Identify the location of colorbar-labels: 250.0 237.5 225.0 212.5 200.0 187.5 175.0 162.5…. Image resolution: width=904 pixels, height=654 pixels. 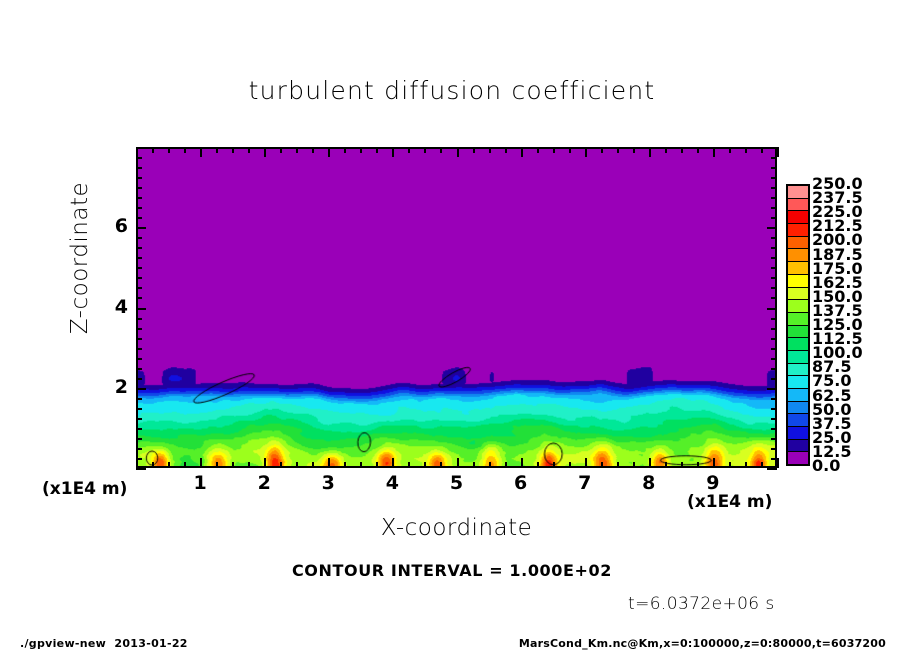
(855, 325).